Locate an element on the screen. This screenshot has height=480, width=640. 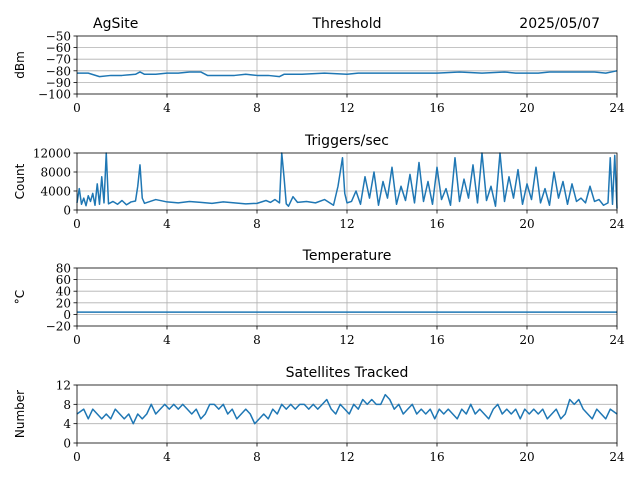
y-tick-label: 20 is located at coordinates (63, 303).